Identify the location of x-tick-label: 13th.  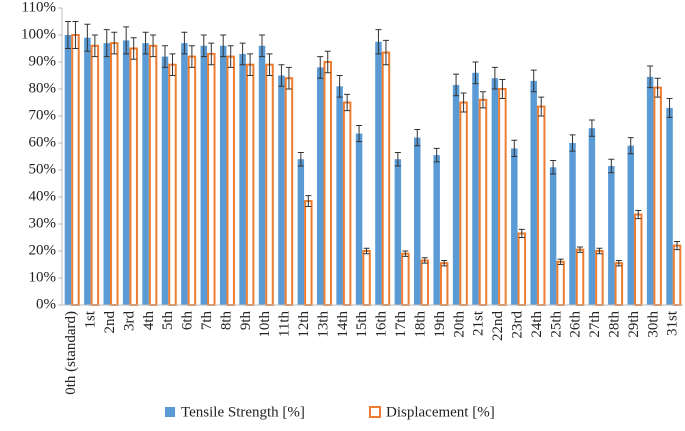
(323, 324).